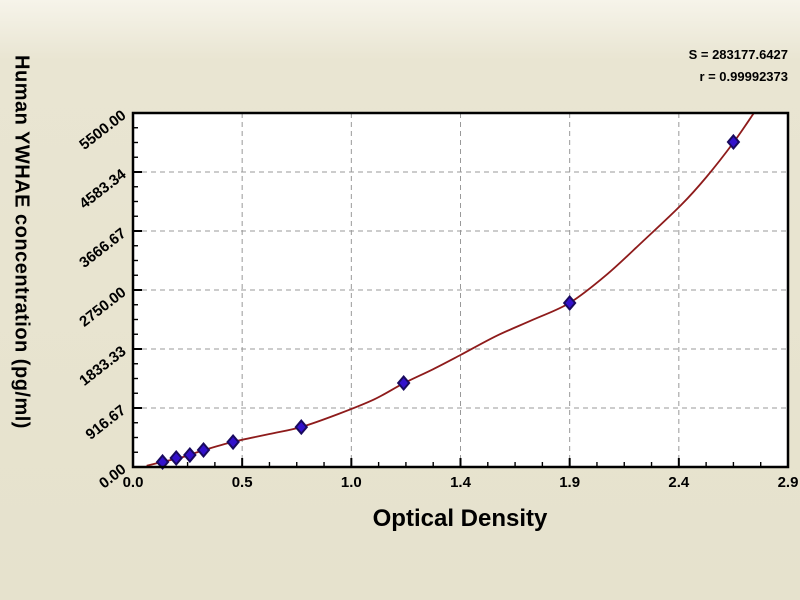 This screenshot has width=800, height=600. What do you see at coordinates (133, 482) in the screenshot?
I see `x-tick-label: 0.0` at bounding box center [133, 482].